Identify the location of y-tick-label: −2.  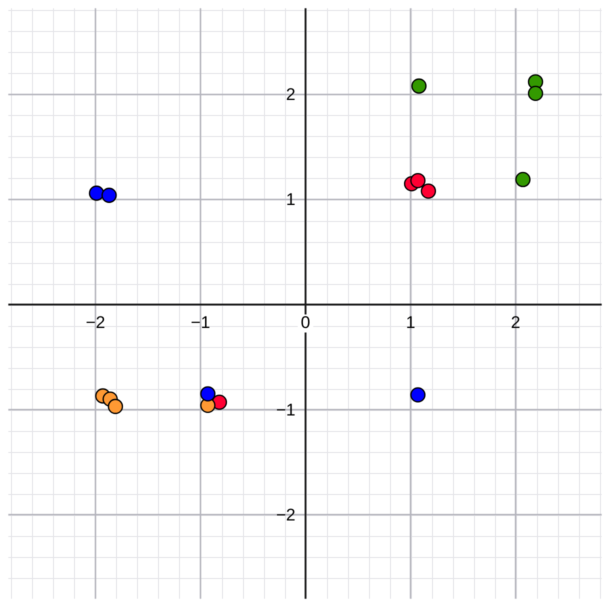
(286, 514).